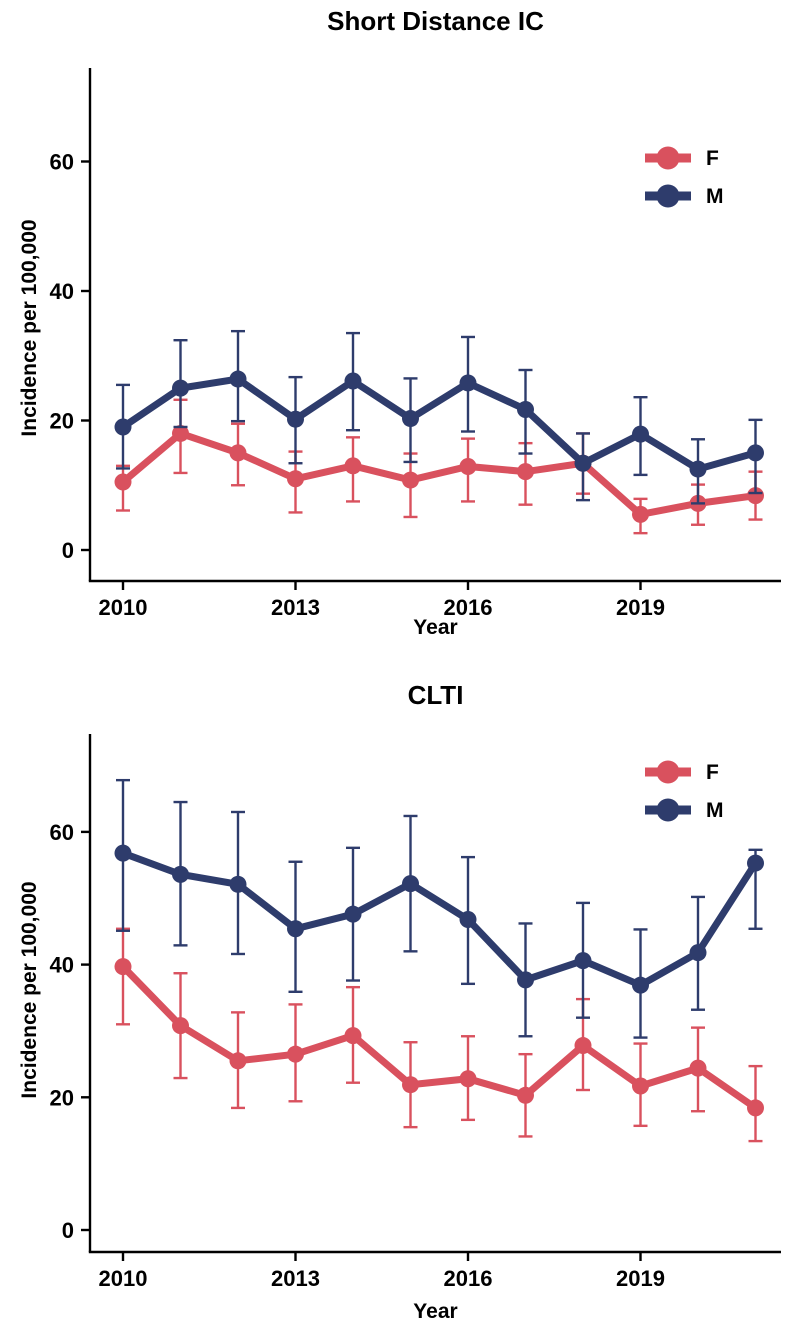  What do you see at coordinates (435, 1311) in the screenshot?
I see `x-axis-label-clti: Year` at bounding box center [435, 1311].